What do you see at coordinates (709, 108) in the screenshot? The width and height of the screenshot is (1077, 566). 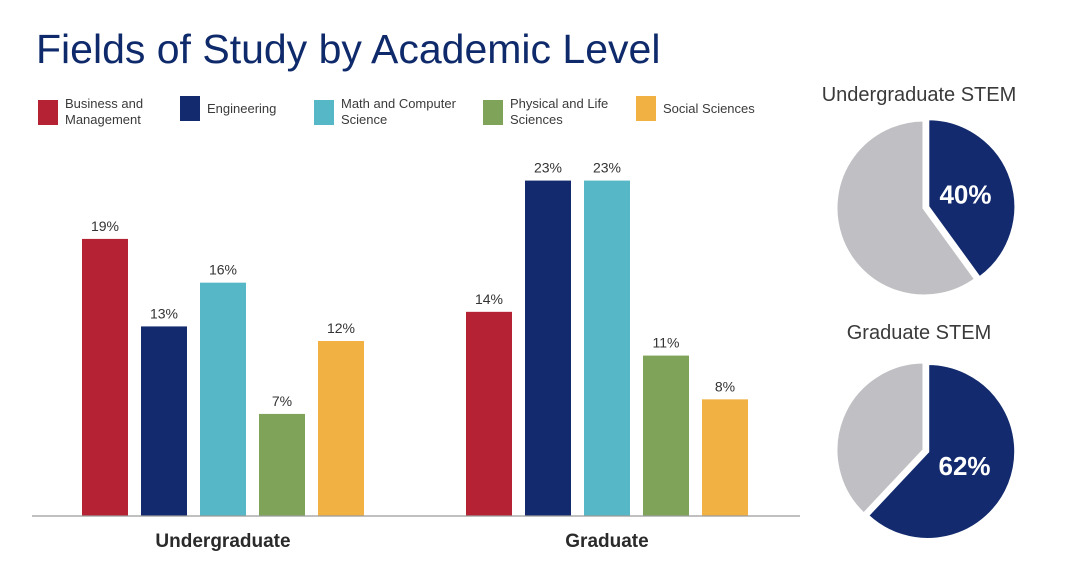 I see `legend-label-social: Social Sciences` at bounding box center [709, 108].